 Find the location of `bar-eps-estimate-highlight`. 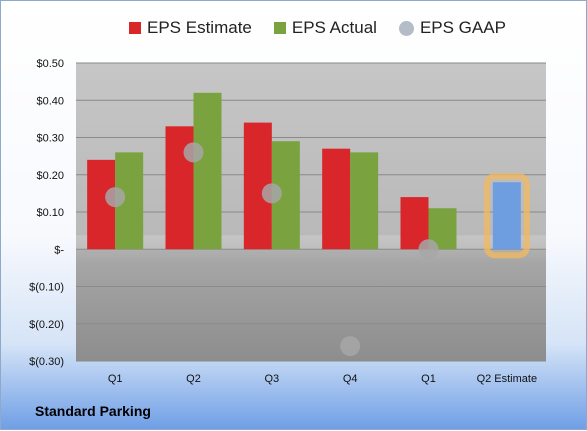

bar-eps-estimate-highlight is located at coordinates (506, 216).